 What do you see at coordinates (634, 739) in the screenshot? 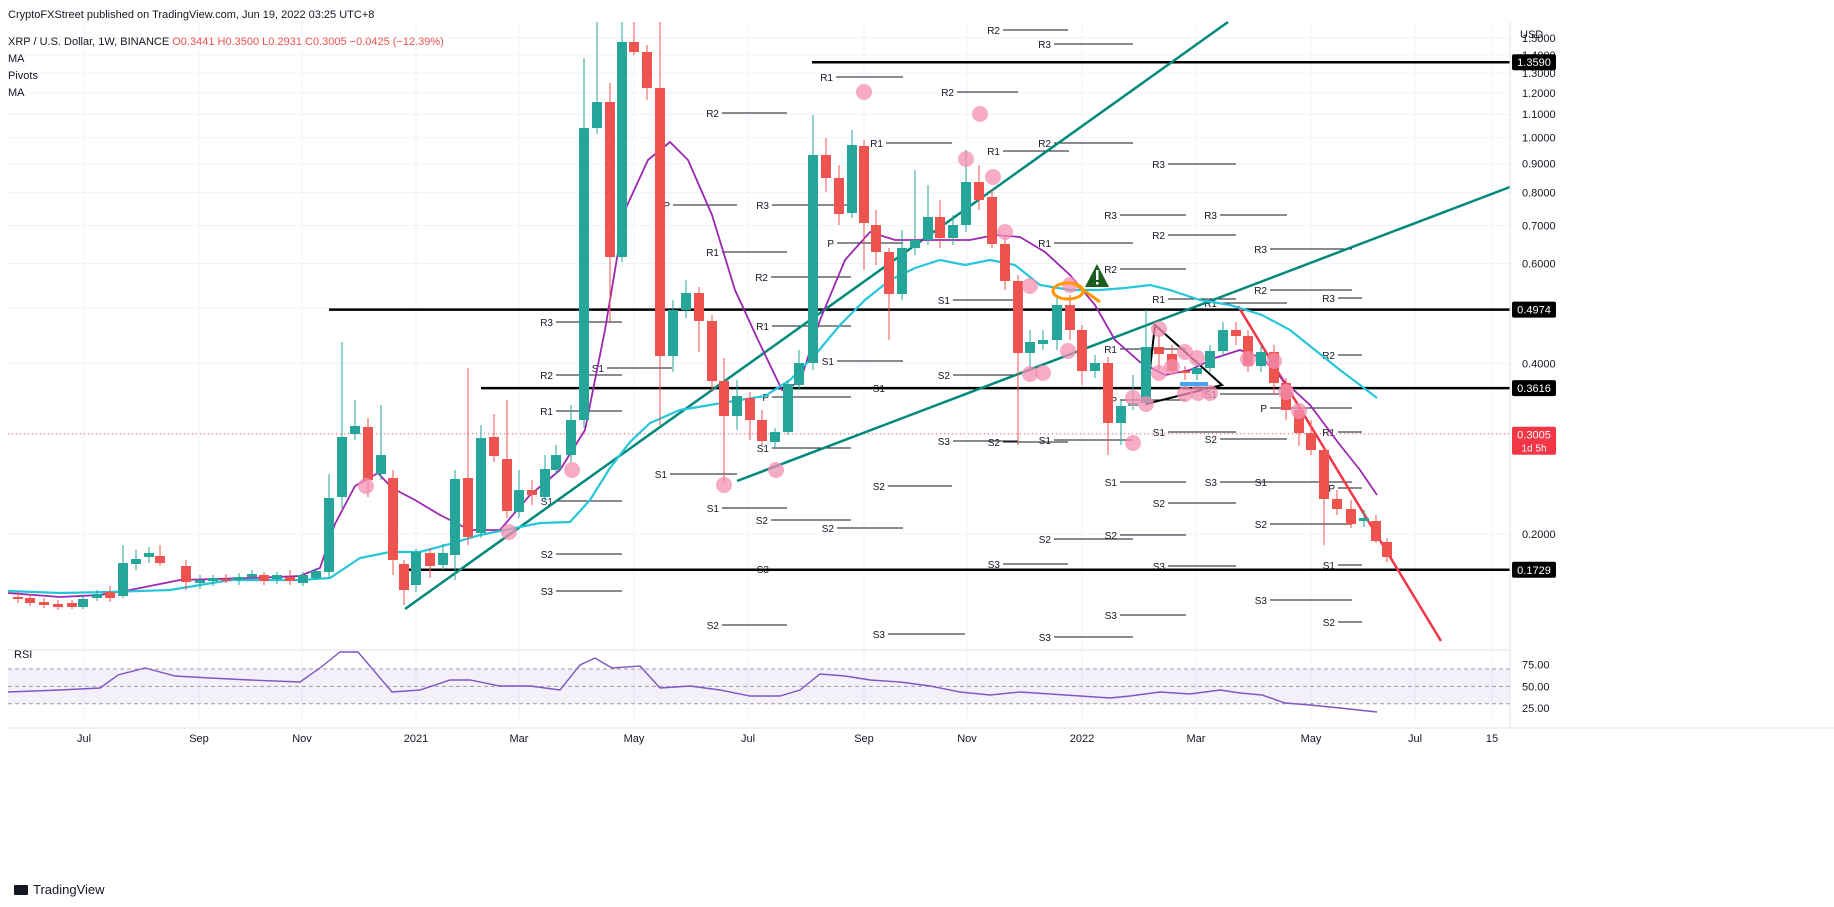
I see `time-tick-5: May` at bounding box center [634, 739].